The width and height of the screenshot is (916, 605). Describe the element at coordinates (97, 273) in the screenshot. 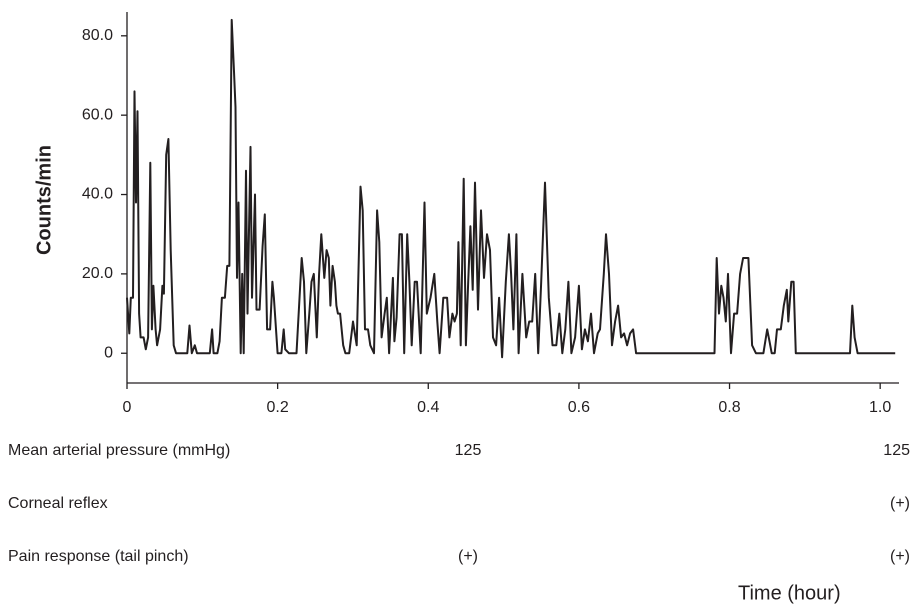

I see `y-tick-label: 20.0` at that location.